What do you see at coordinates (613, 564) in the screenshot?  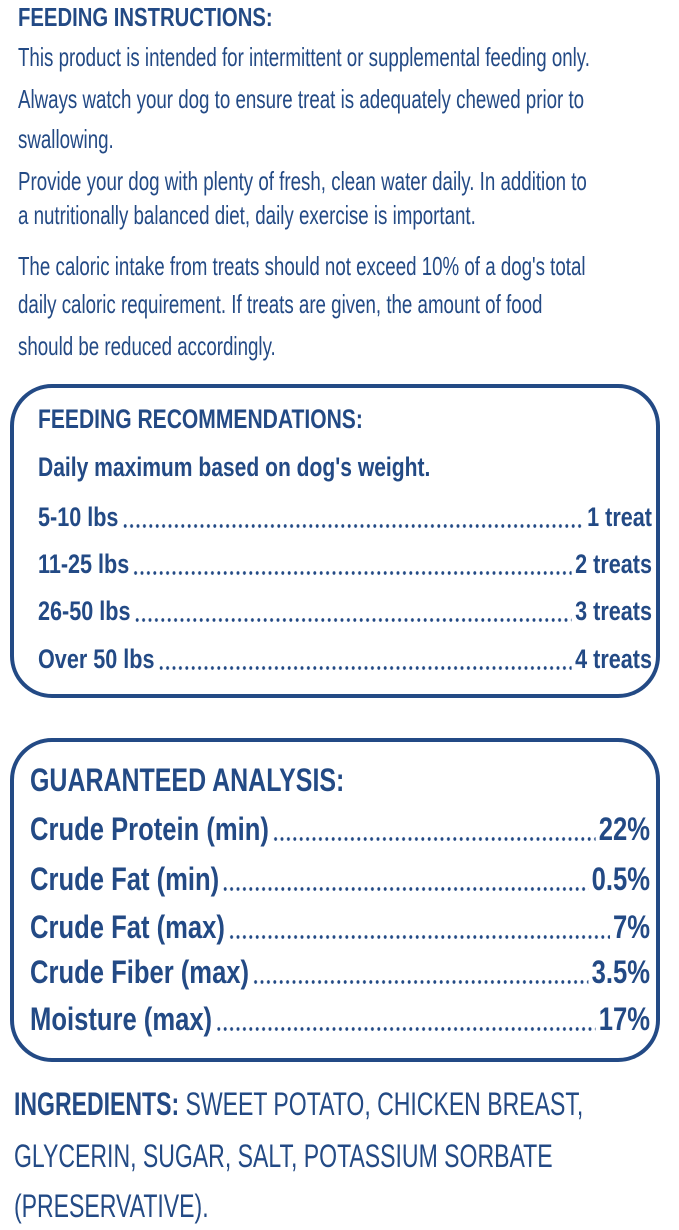 I see `row-value: 2 treats` at bounding box center [613, 564].